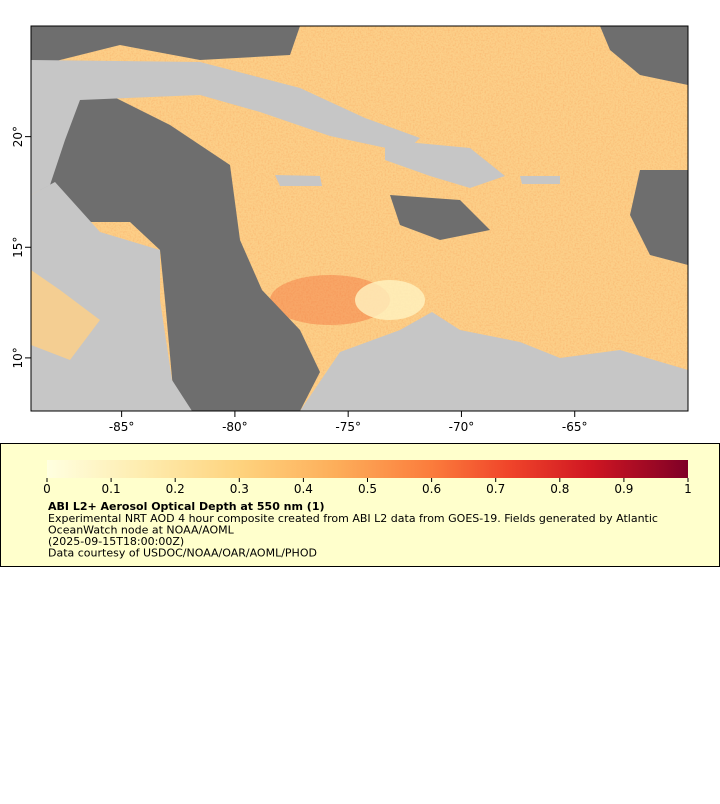 This screenshot has width=720, height=804. I want to click on colorbar-tick-label: 0.9, so click(623, 489).